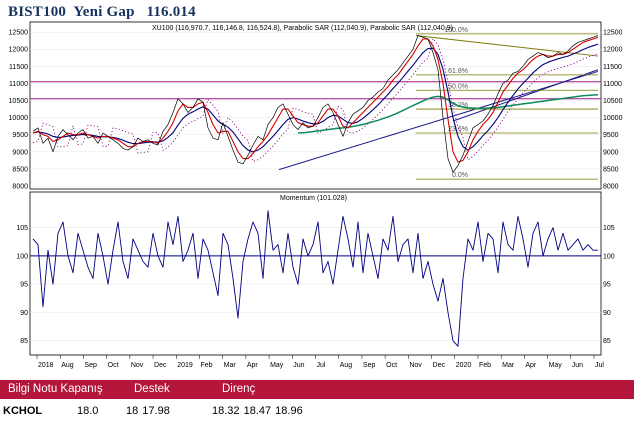 The width and height of the screenshot is (634, 421). I want to click on fib-level-label: 61.8%, so click(458, 71).